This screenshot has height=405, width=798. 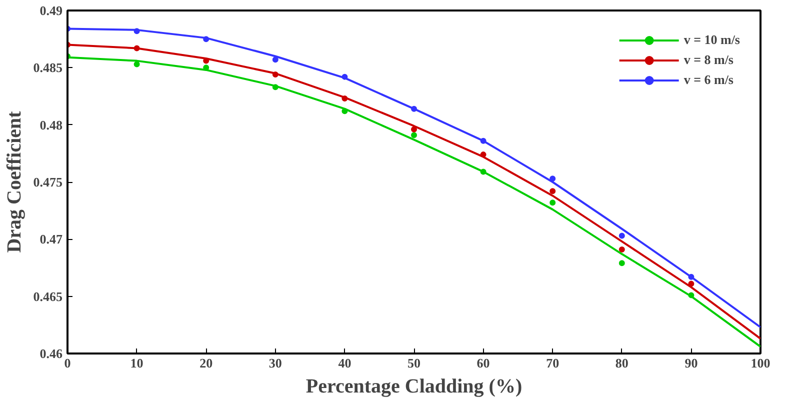 I want to click on x-tick-label: 50, so click(x=414, y=363).